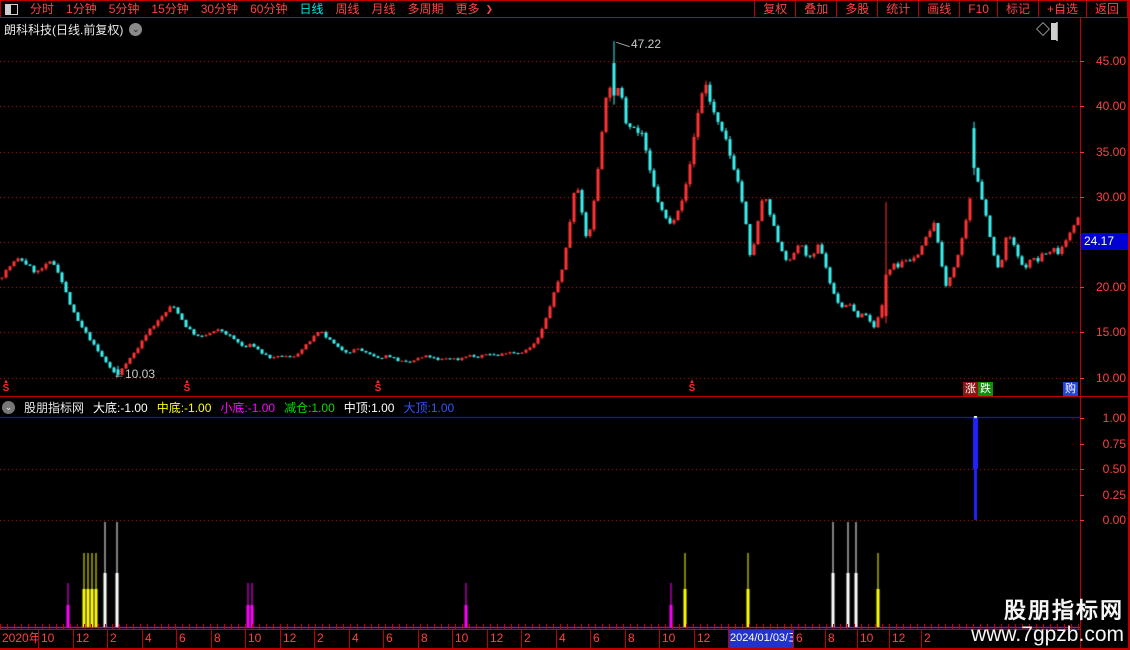  I want to click on zhang-badge: 涨, so click(970, 389).